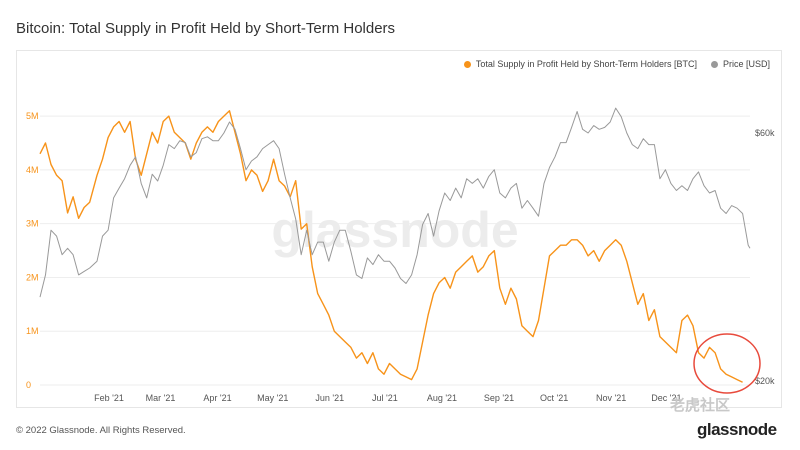 This screenshot has width=800, height=450. I want to click on glassnode-watermark: glassnode, so click(394, 230).